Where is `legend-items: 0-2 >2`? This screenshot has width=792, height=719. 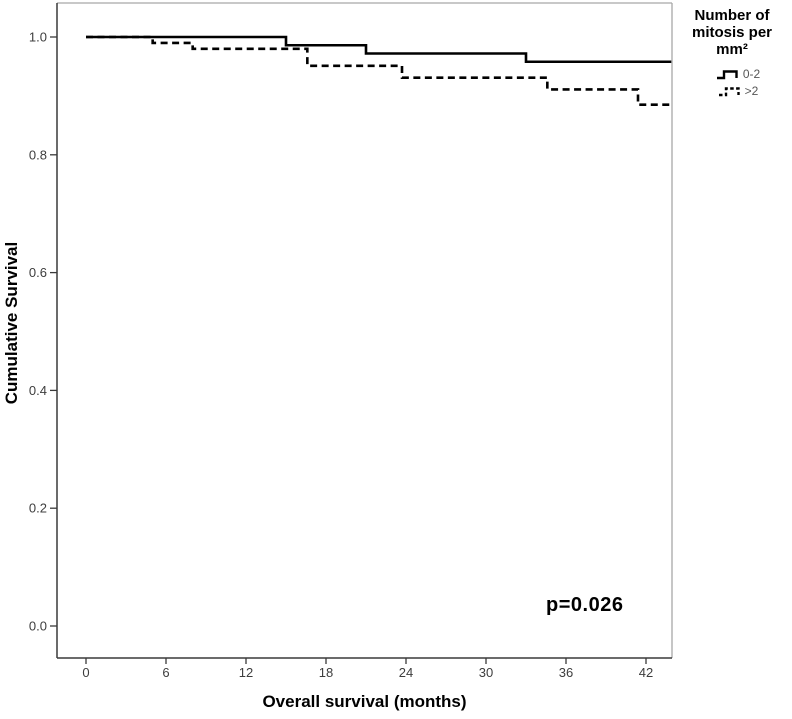 legend-items: 0-2 >2 is located at coordinates (732, 82).